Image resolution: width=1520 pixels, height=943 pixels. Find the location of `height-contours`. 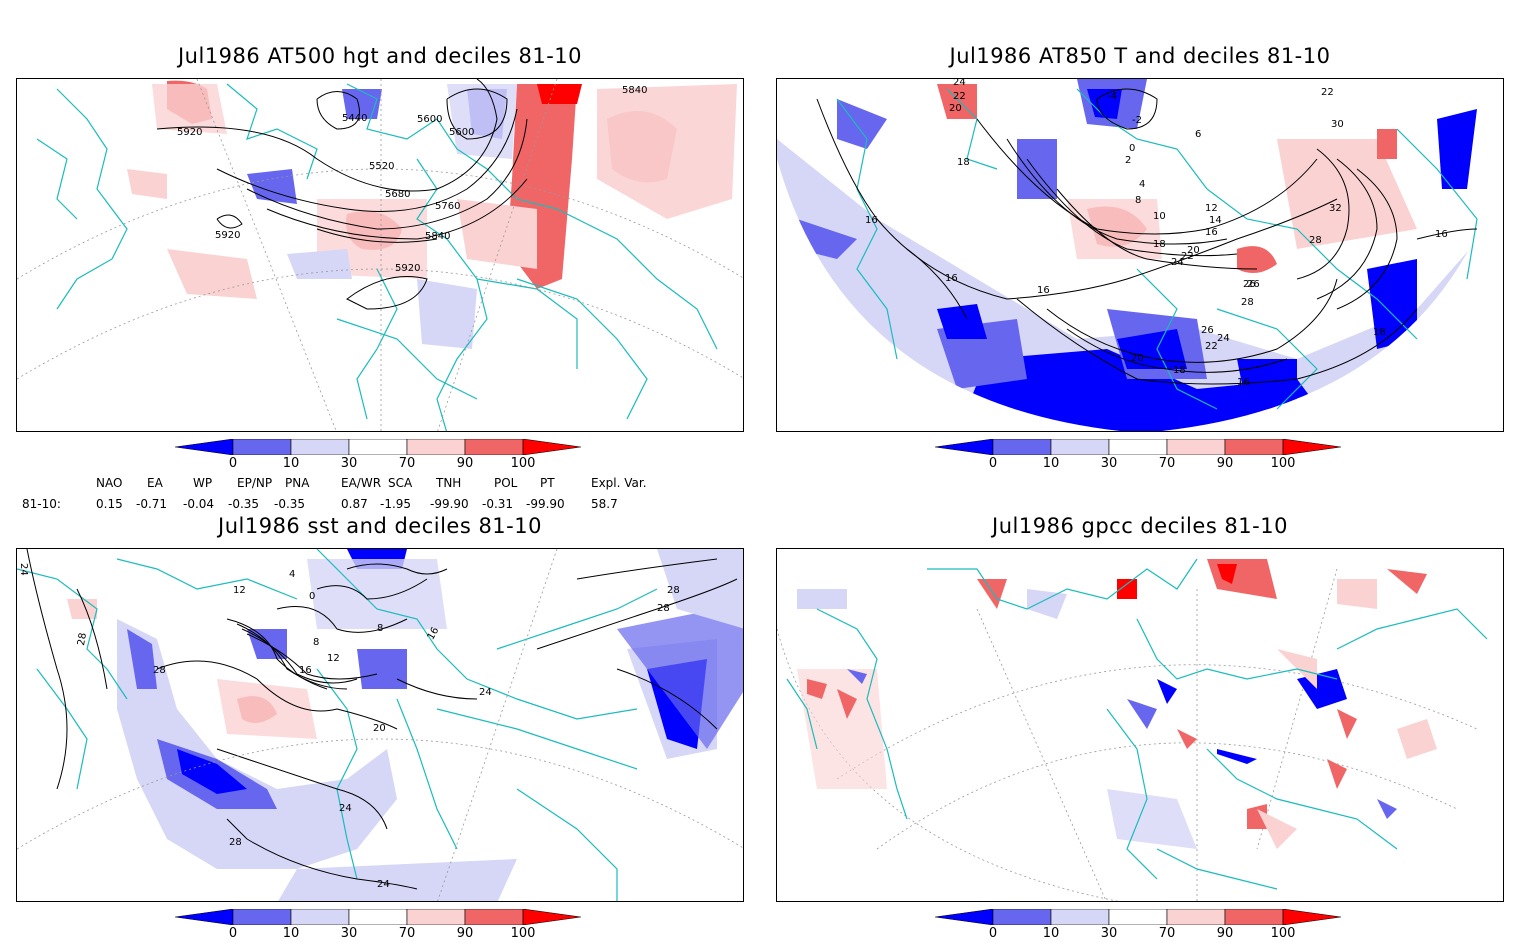

height-contours is located at coordinates (342, 194).